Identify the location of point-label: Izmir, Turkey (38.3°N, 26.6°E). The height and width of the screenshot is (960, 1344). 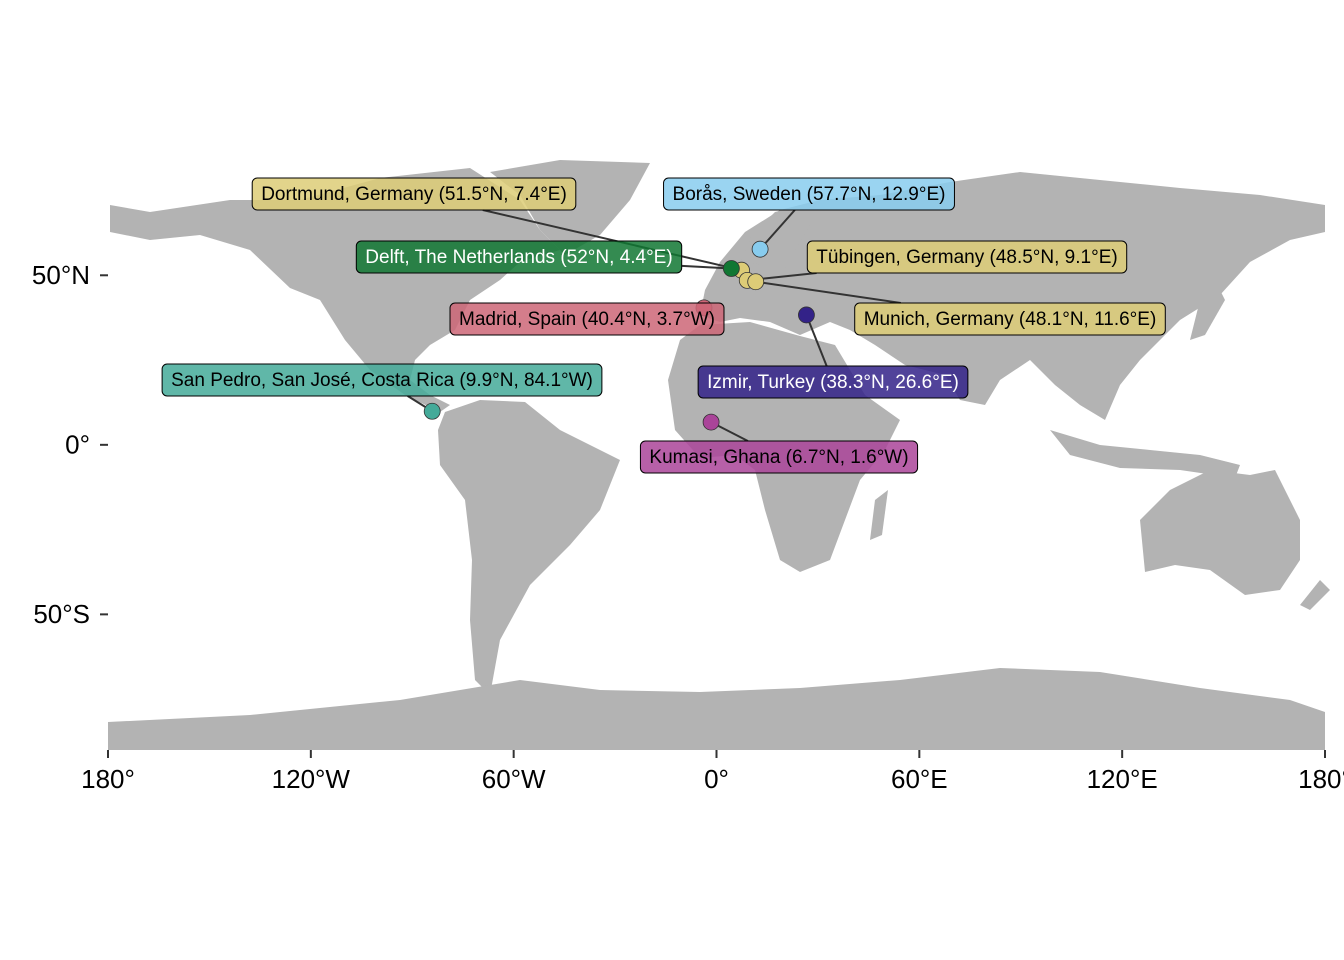
(833, 382).